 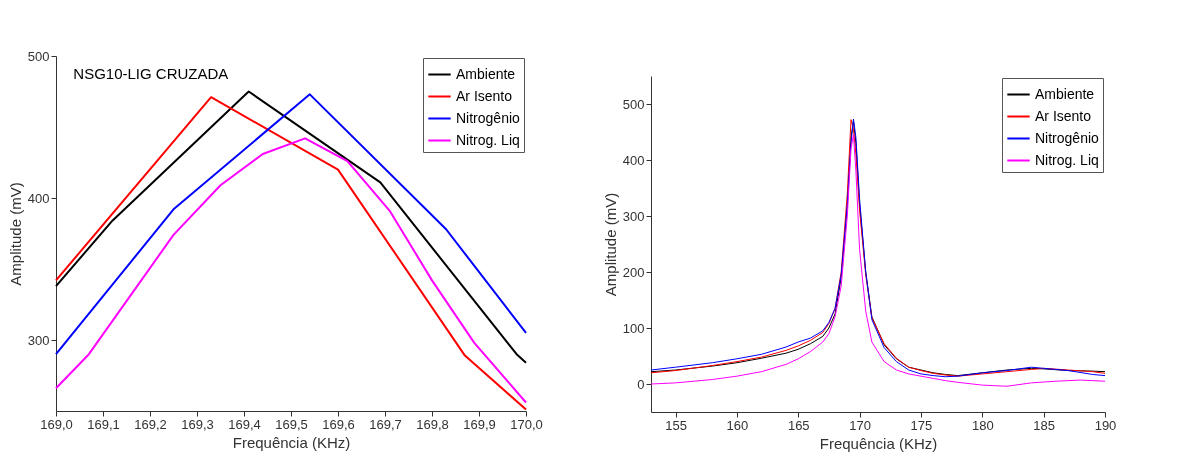 What do you see at coordinates (338, 424) in the screenshot?
I see `x-tick-label: 169,6` at bounding box center [338, 424].